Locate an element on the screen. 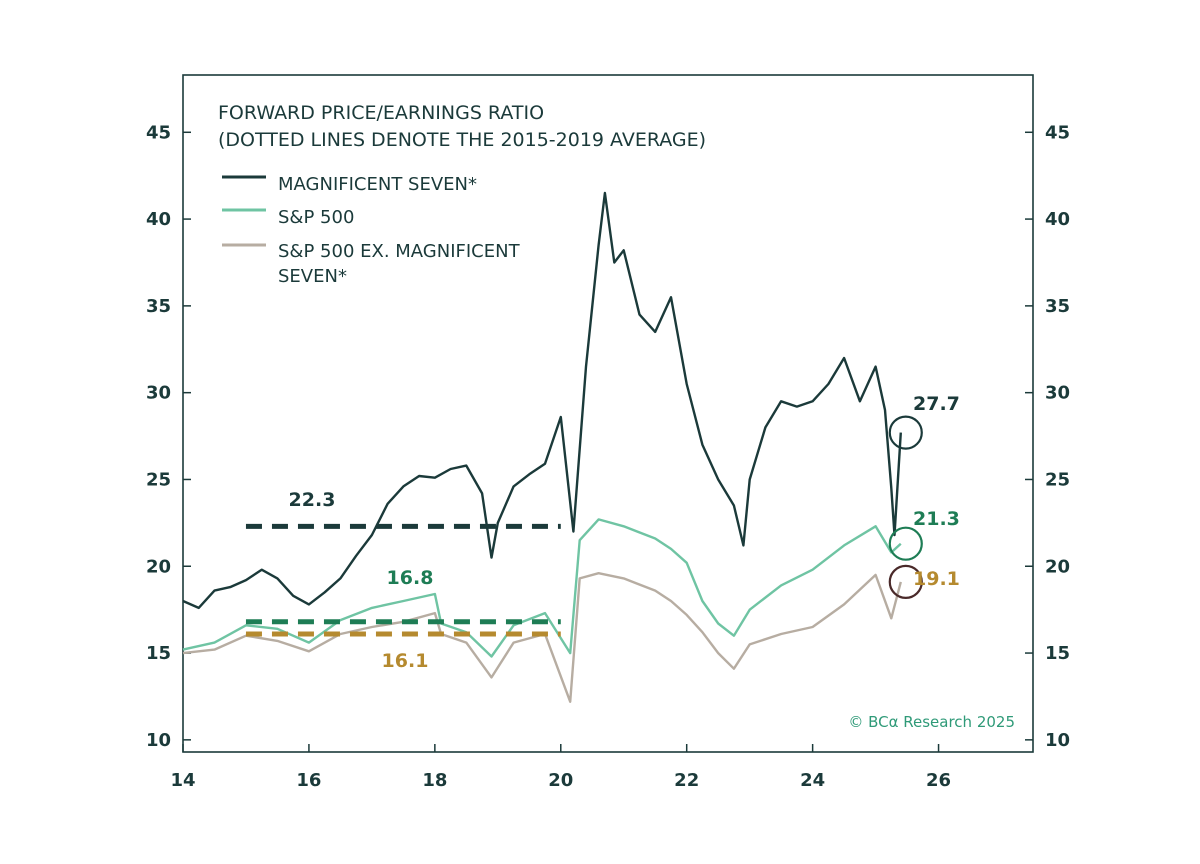  x-tick-label: 16 is located at coordinates (308, 780).